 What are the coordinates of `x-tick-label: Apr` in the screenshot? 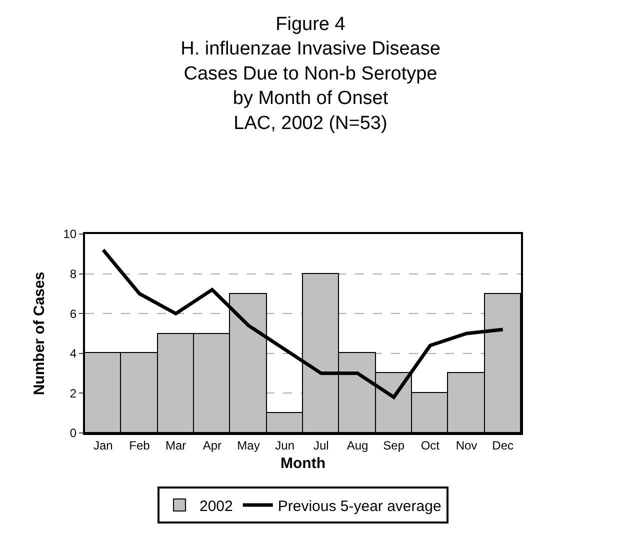 It's located at (212, 445).